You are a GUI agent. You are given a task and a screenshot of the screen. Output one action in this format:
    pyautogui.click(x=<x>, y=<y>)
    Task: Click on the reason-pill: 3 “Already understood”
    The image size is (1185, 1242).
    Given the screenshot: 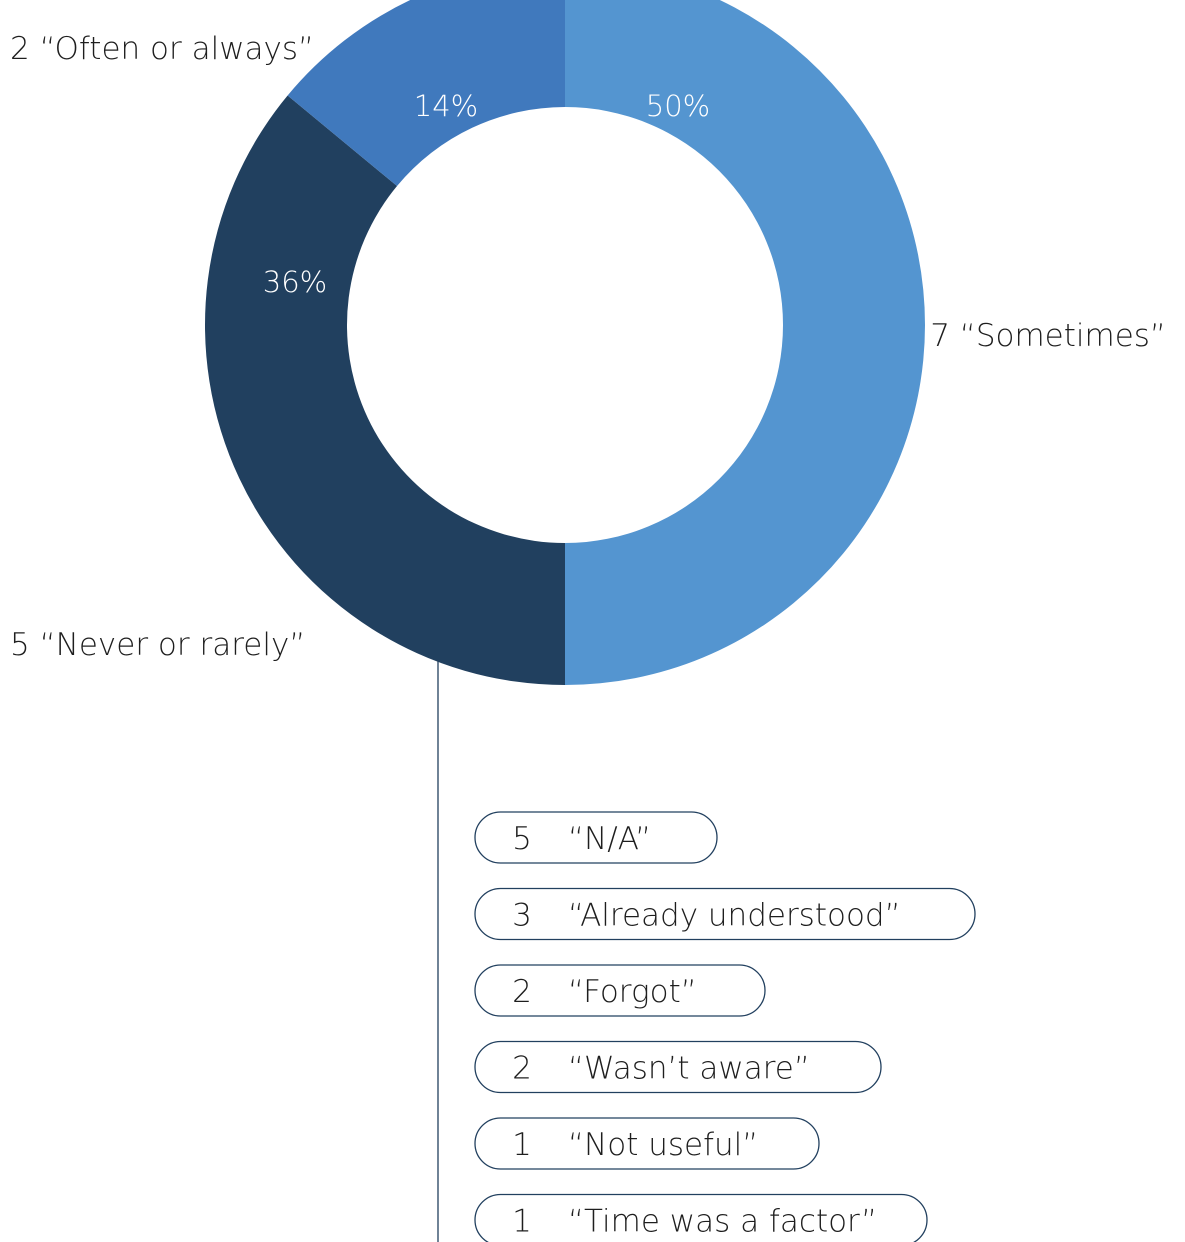 What is the action you would take?
    pyautogui.click(x=725, y=914)
    